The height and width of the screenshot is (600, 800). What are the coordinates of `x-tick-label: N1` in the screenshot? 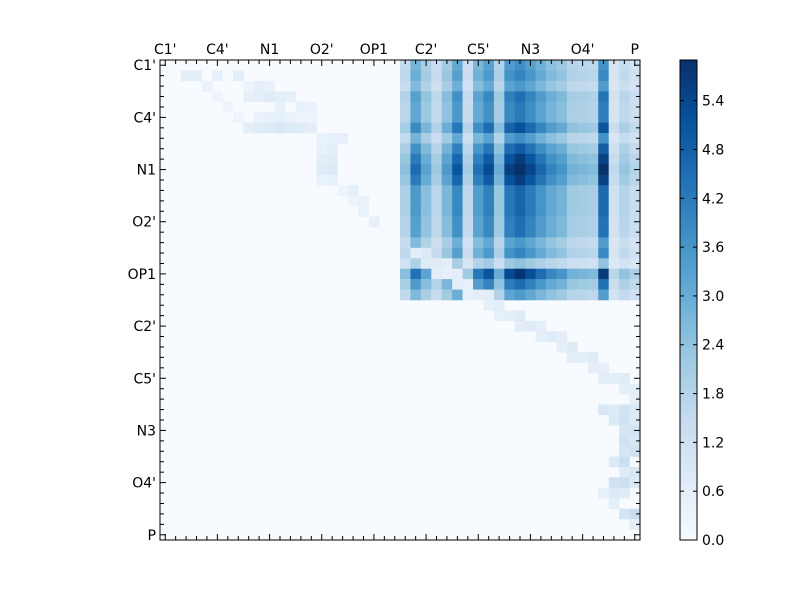 It's located at (269, 50).